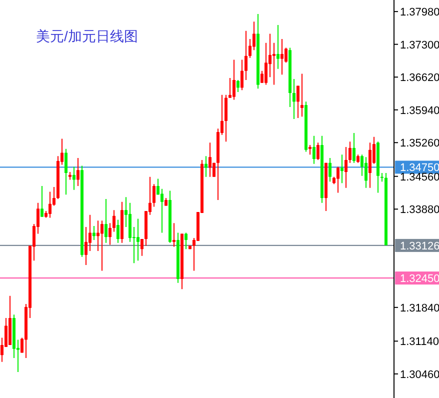 The width and height of the screenshot is (439, 398). I want to click on y-tick-label: 1.31840, so click(419, 308).